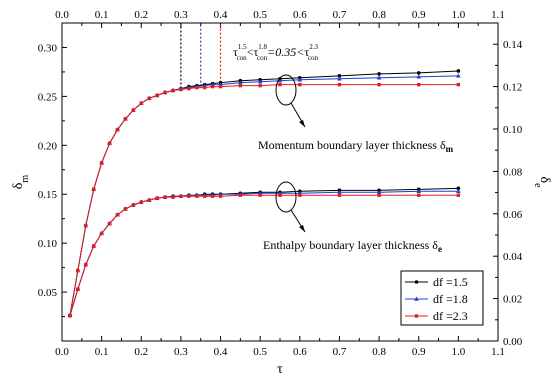 Image resolution: width=551 pixels, height=375 pixels. Describe the element at coordinates (48, 195) in the screenshot. I see `y-left-tick-label: 0.15` at that location.